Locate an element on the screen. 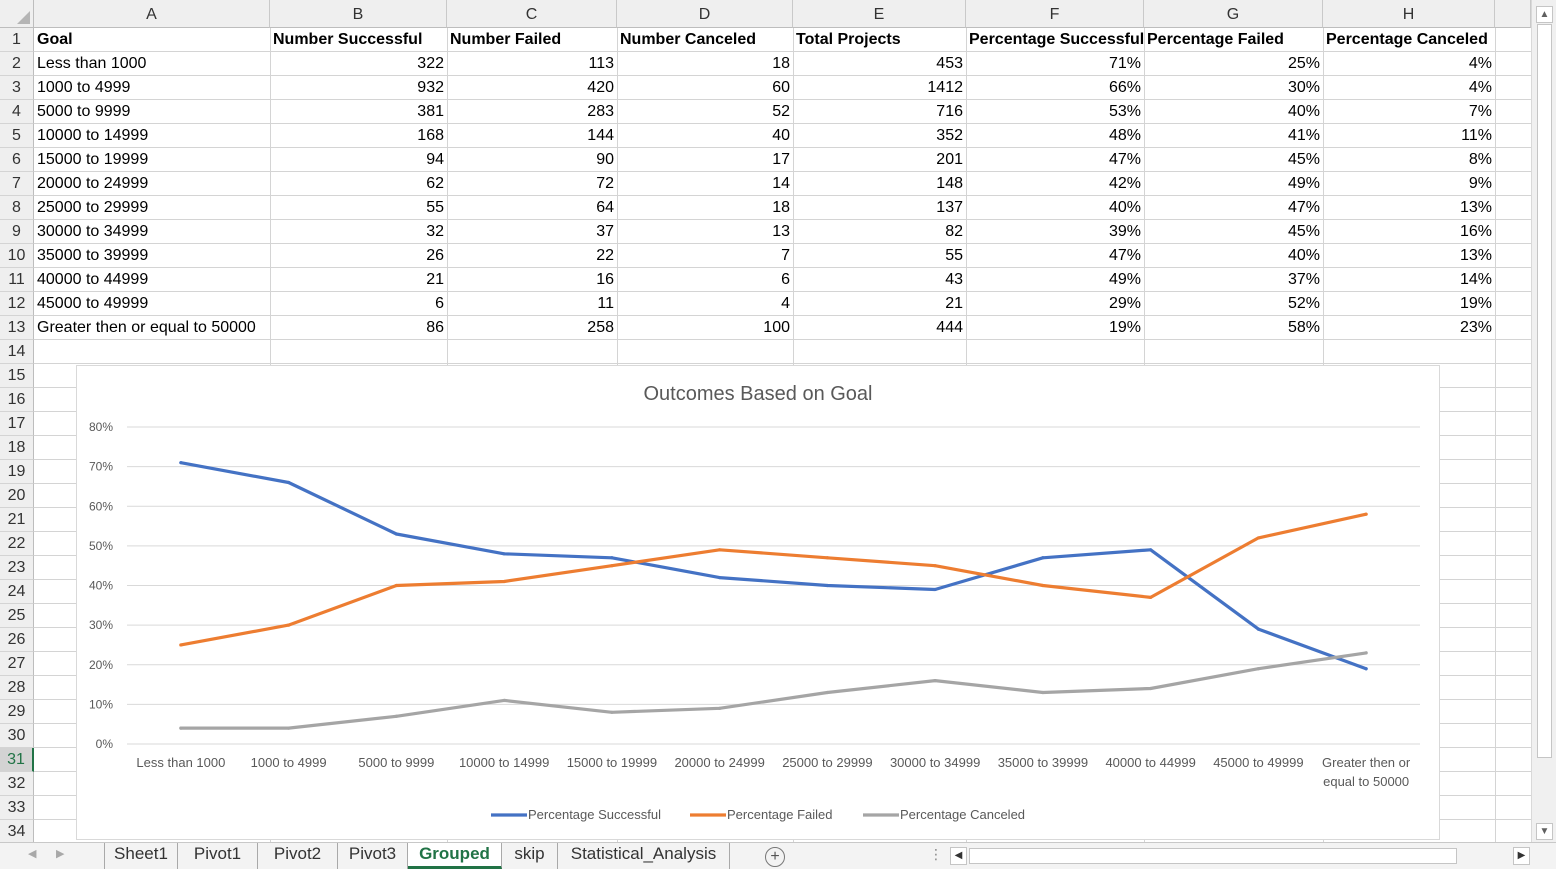 The width and height of the screenshot is (1556, 869). cell-e7: 148 is located at coordinates (949, 183).